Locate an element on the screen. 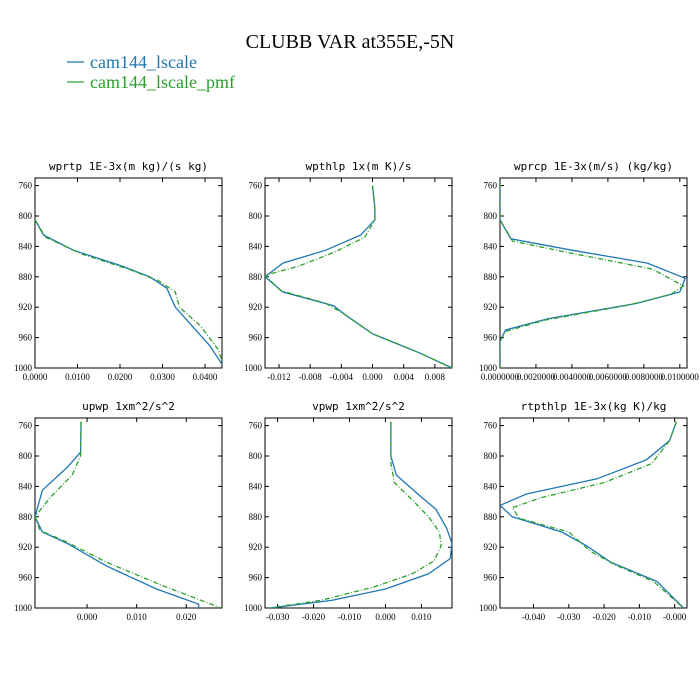 The image size is (700, 700). x-tick-label: -0.012 is located at coordinates (278, 377).